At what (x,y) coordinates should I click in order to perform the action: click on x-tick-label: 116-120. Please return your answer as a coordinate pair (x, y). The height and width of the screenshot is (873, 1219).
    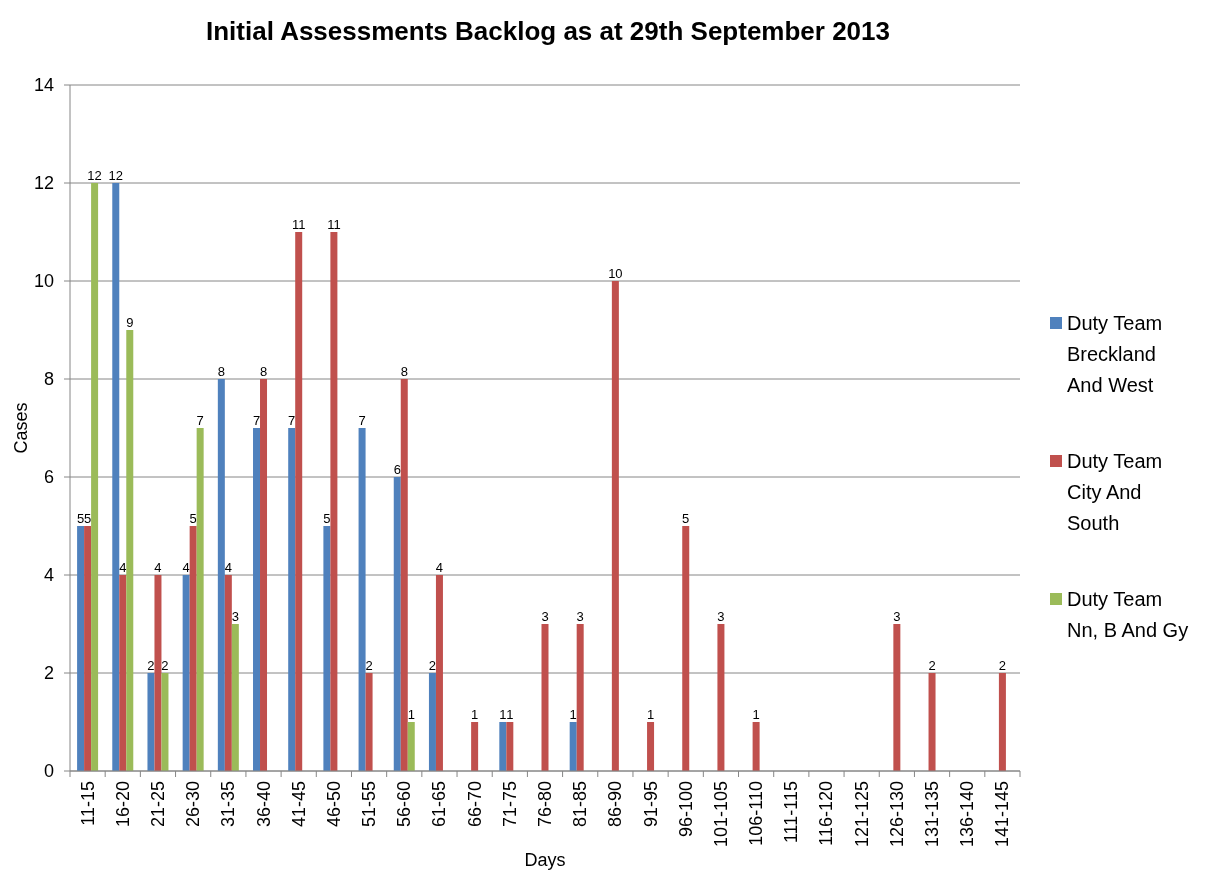
    Looking at the image, I should click on (826, 813).